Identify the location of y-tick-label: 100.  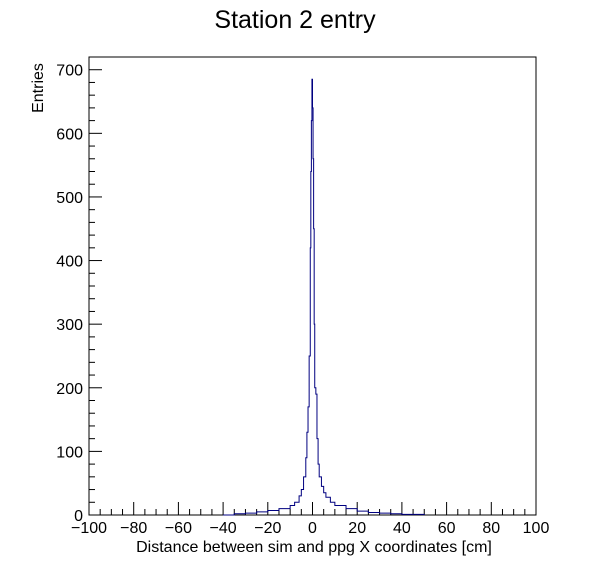
(69, 452).